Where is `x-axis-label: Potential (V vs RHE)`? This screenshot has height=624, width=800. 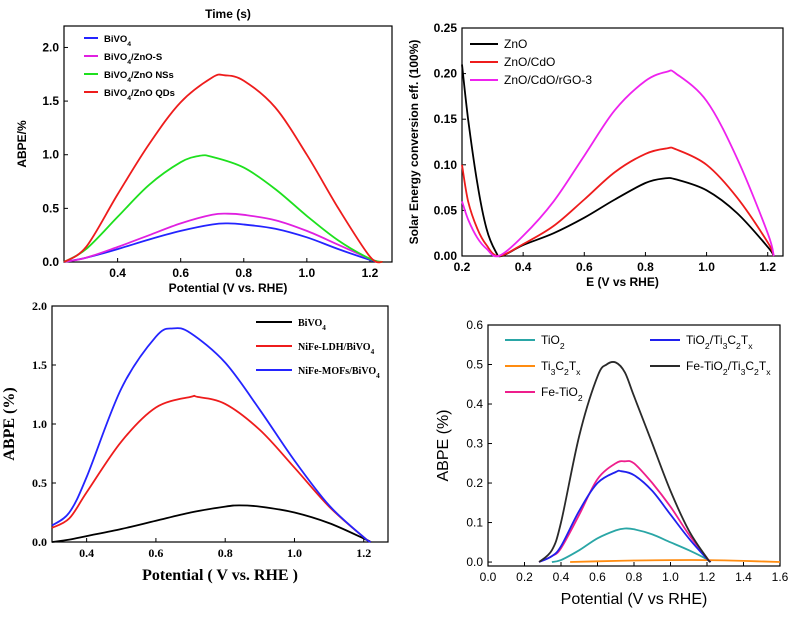 x-axis-label: Potential (V vs RHE) is located at coordinates (634, 599).